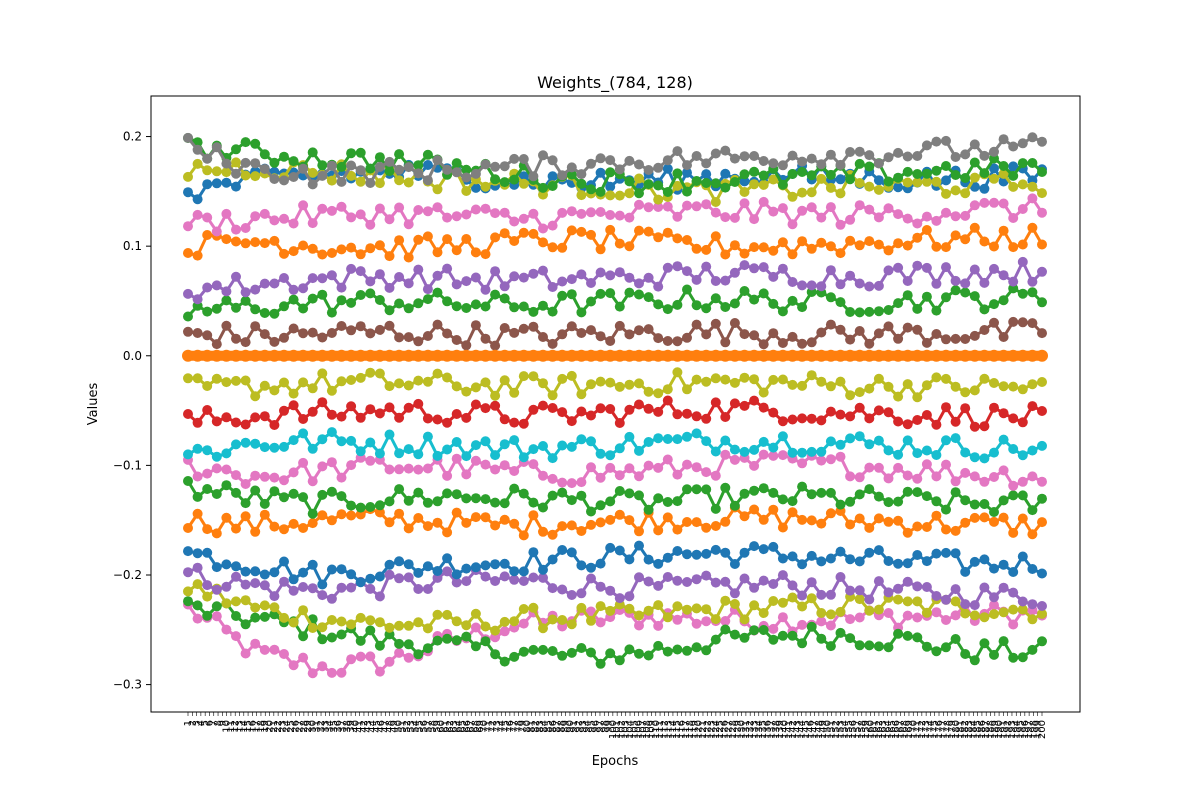 The width and height of the screenshot is (1200, 805). What do you see at coordinates (300, 726) in the screenshot?
I see `x-tick-label: 27` at bounding box center [300, 726].